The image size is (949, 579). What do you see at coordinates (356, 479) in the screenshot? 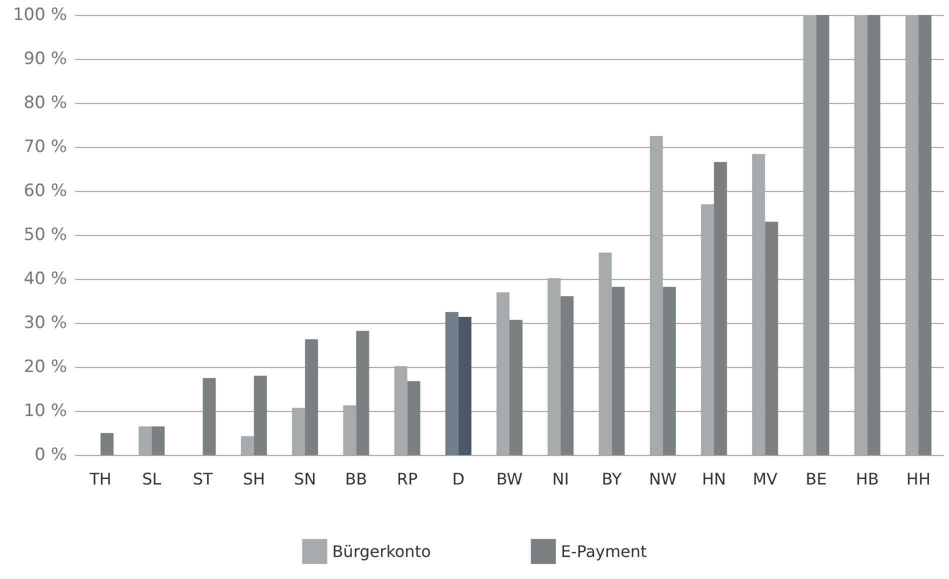
I see `x-tick-label: BB` at bounding box center [356, 479].